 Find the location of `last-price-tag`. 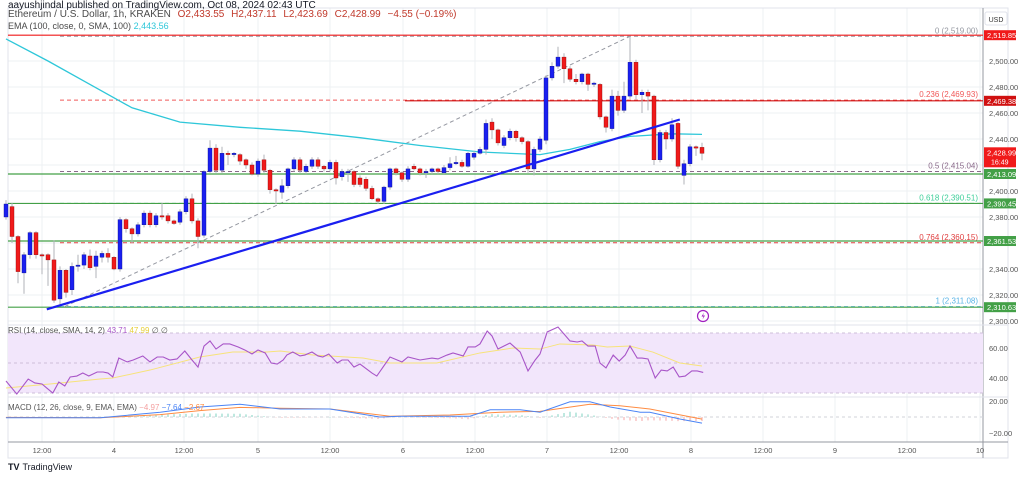

last-price-tag is located at coordinates (1000, 157).